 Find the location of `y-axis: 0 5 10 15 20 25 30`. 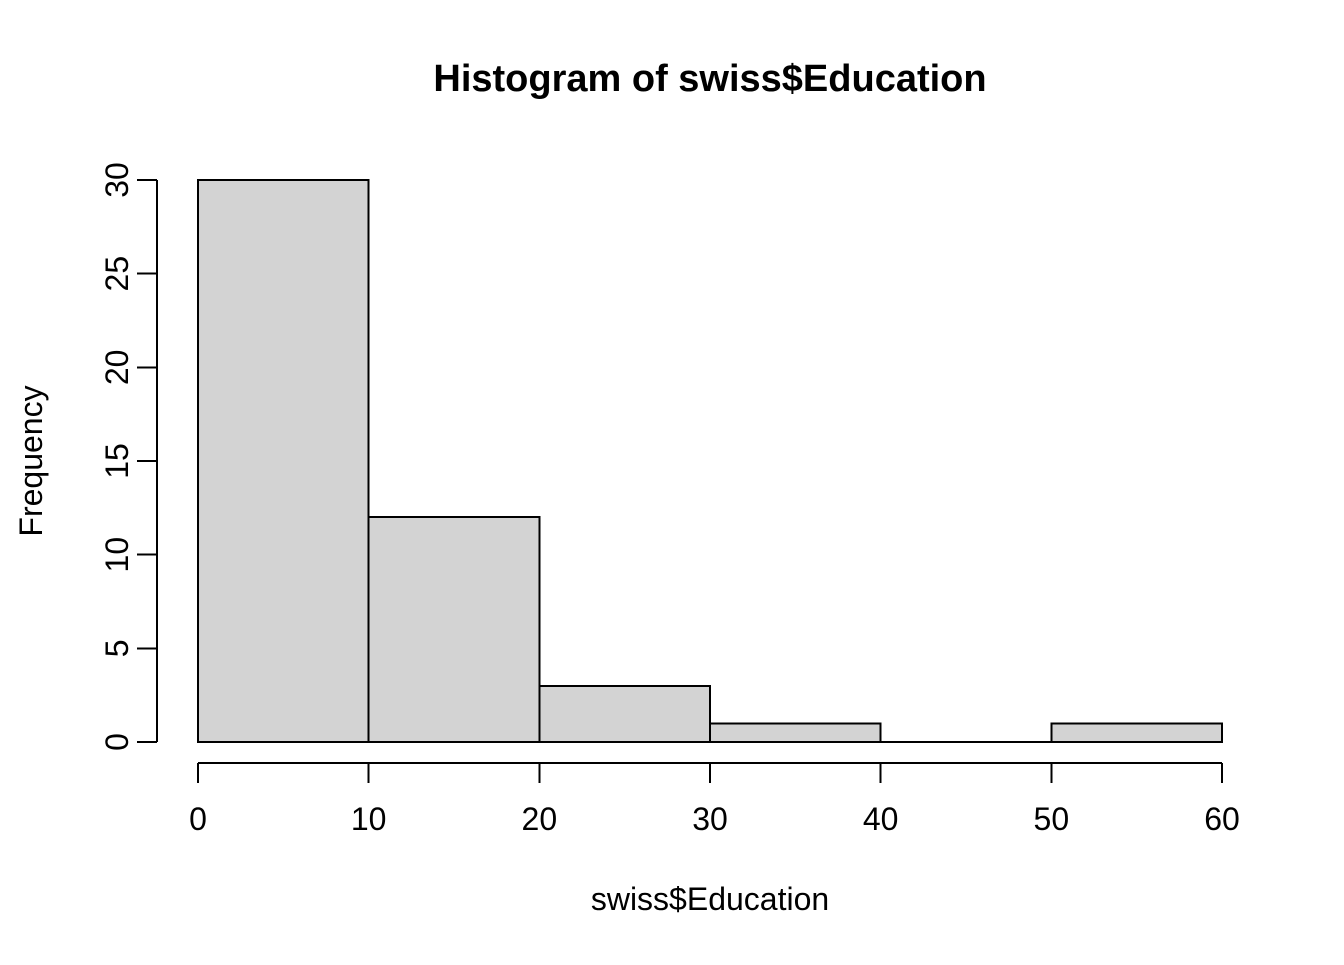

y-axis: 0 5 10 15 20 25 30 is located at coordinates (128, 456).